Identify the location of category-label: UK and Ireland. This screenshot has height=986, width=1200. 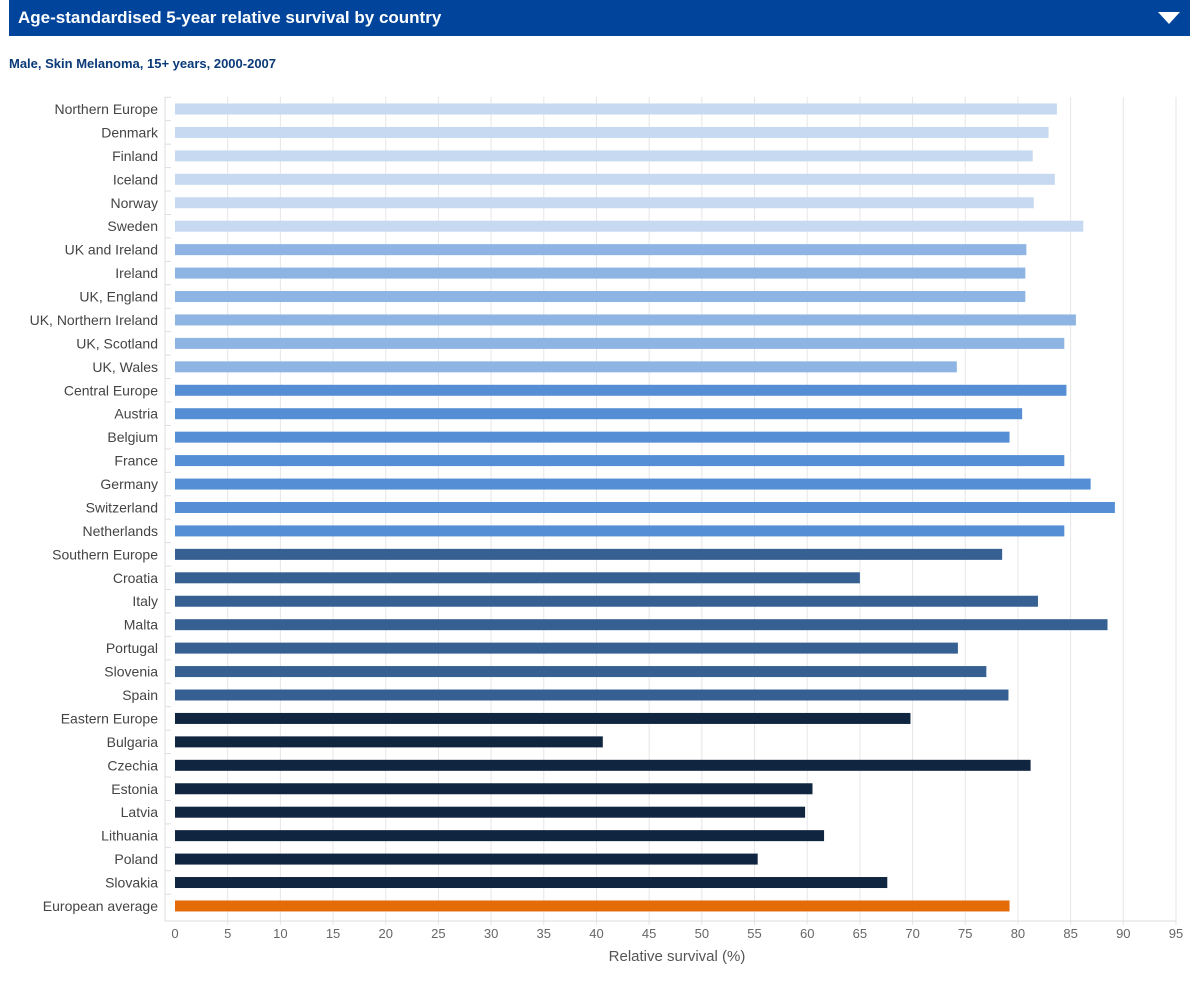
(111, 250).